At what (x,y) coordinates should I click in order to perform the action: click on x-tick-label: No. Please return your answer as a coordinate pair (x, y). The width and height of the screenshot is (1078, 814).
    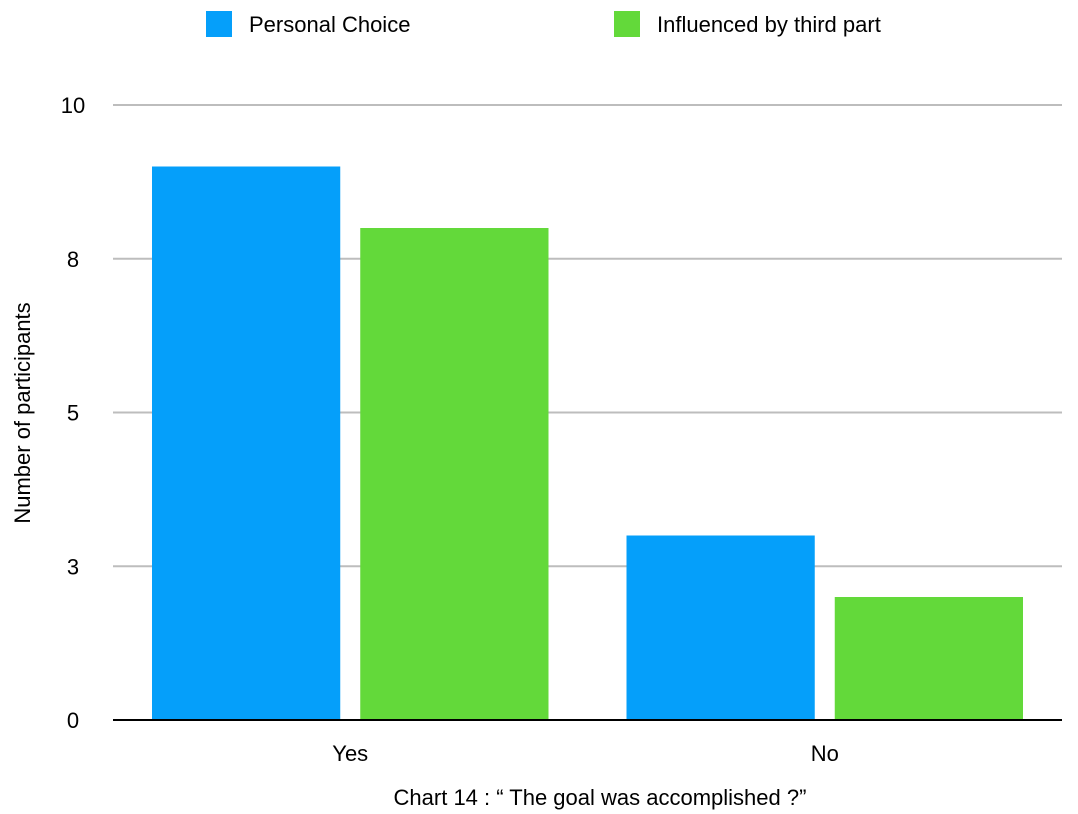
    Looking at the image, I should click on (825, 753).